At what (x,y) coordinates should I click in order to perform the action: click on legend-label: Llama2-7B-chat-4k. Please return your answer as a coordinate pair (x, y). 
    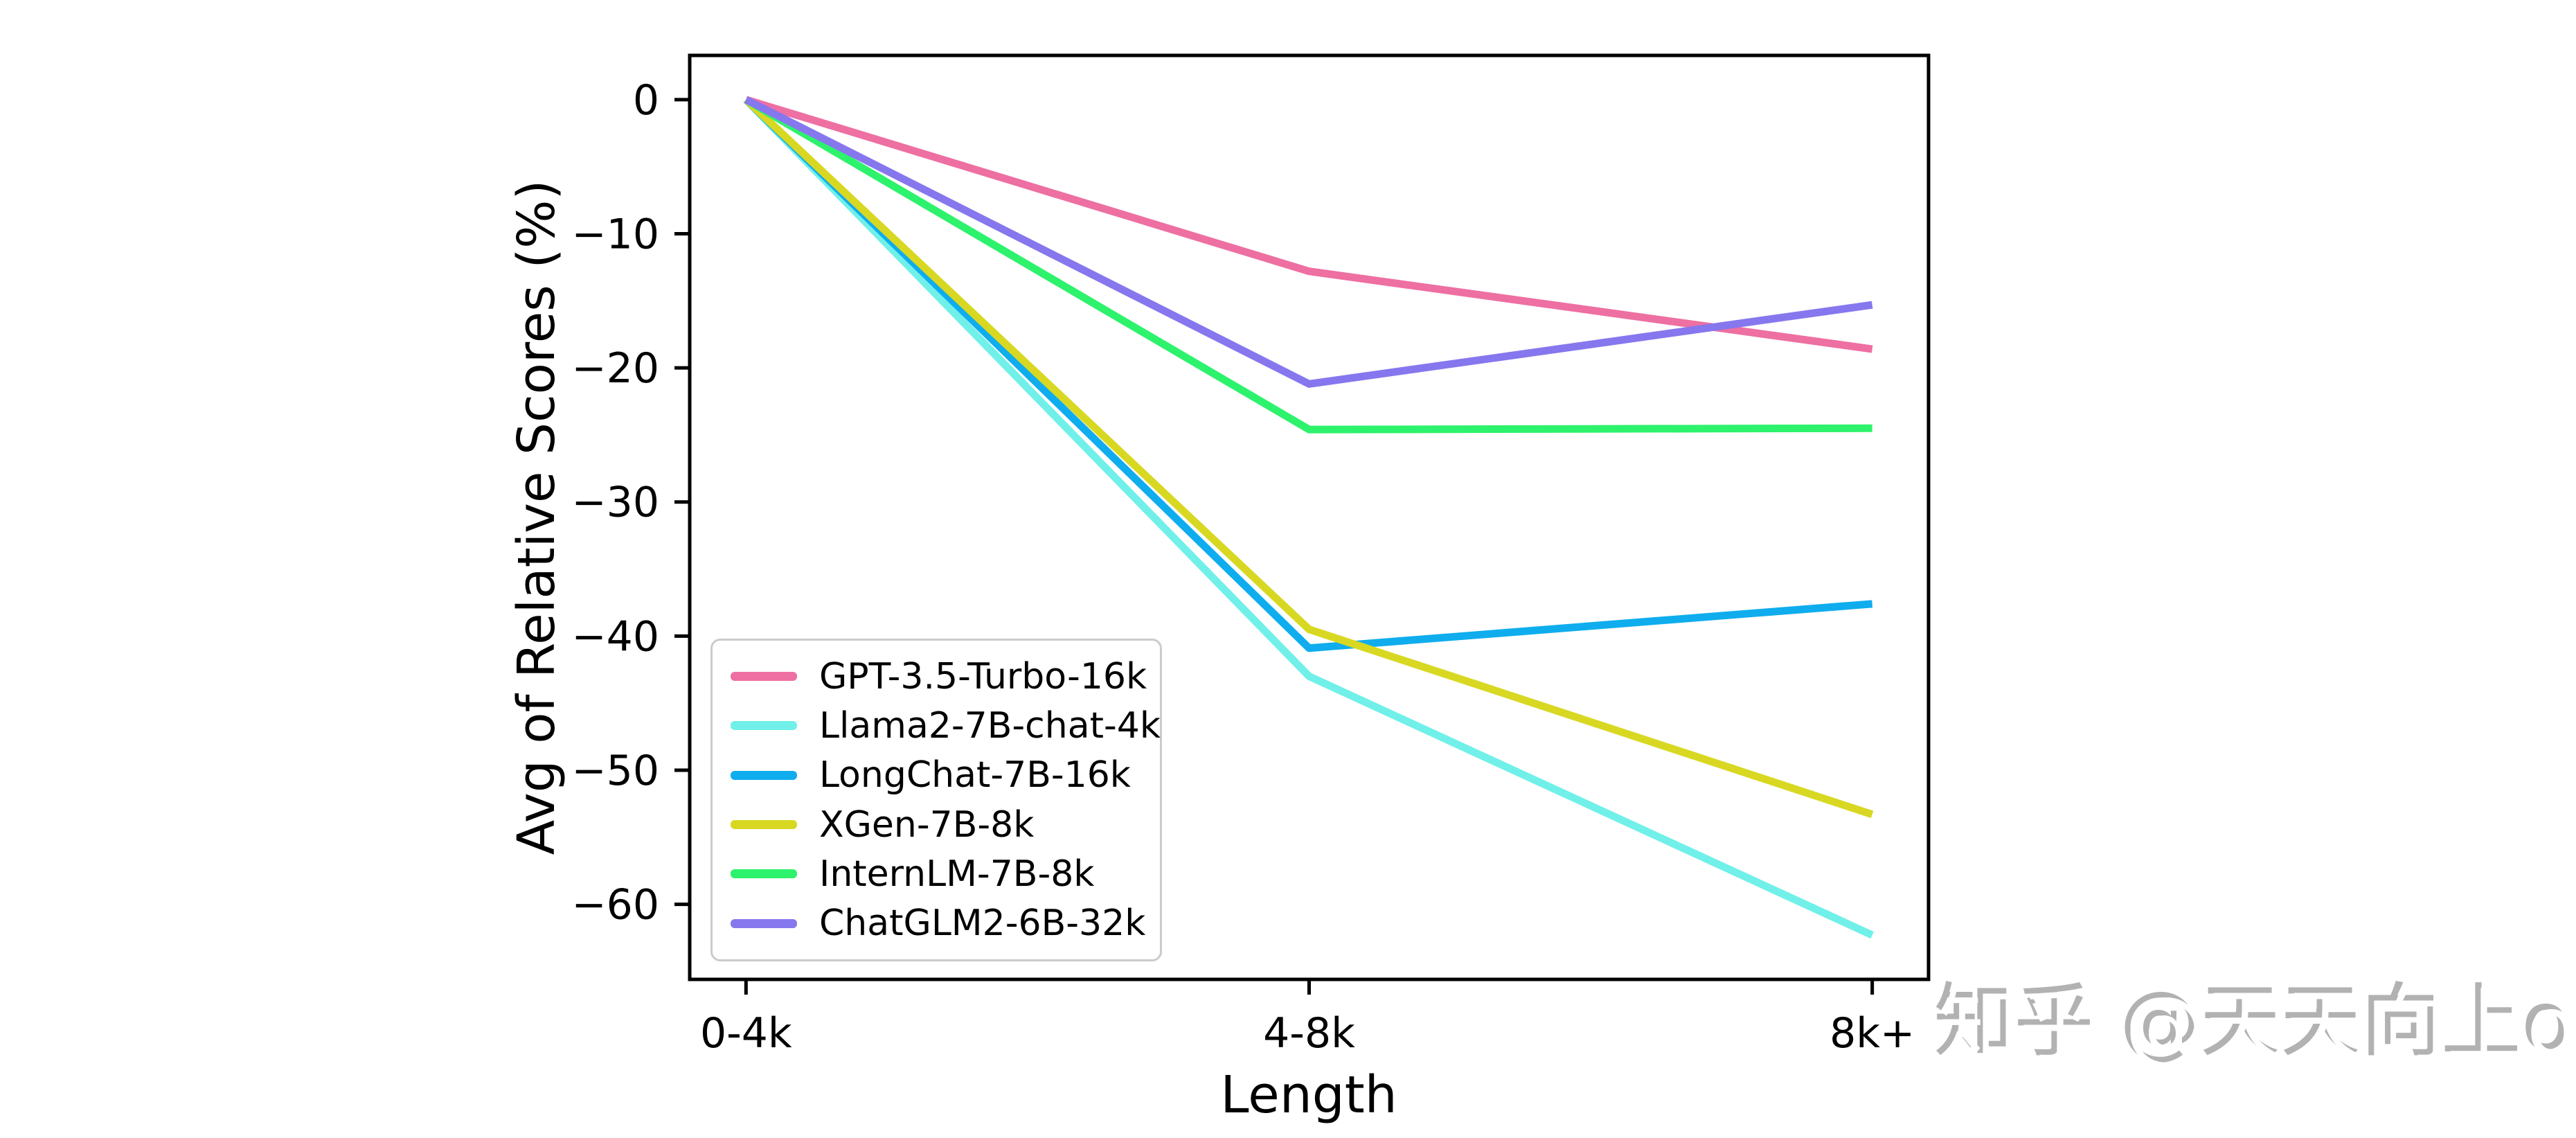
    Looking at the image, I should click on (990, 725).